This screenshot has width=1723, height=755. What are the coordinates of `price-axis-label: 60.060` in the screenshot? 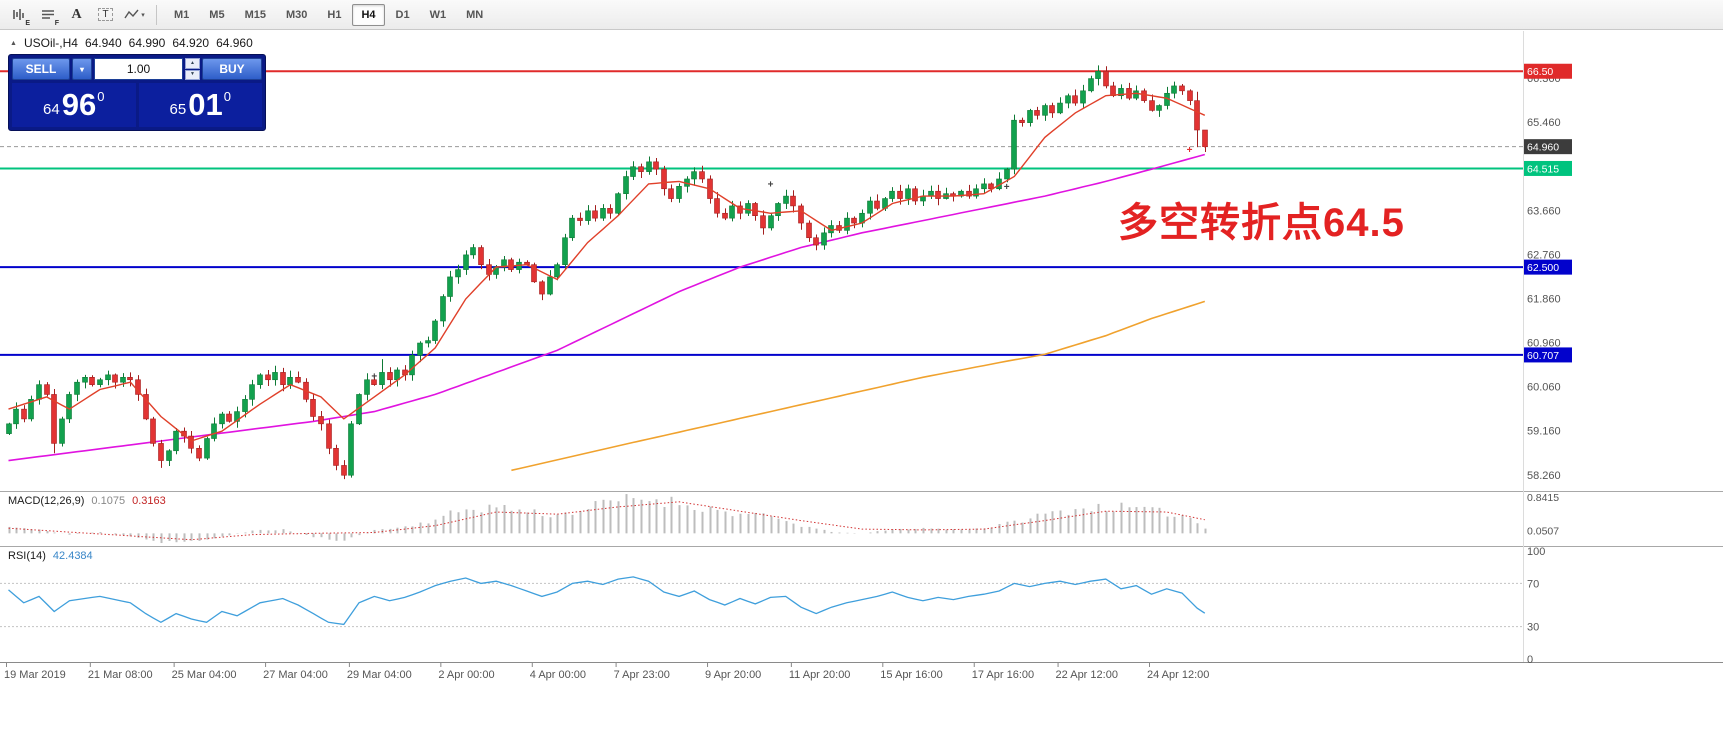 It's located at (1544, 388).